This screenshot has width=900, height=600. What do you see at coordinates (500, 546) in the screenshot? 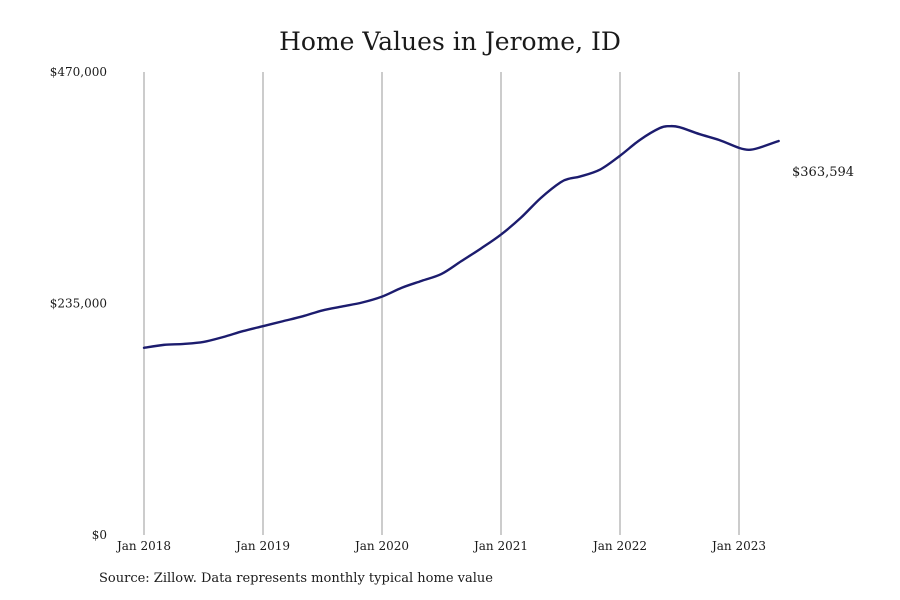
I see `x-tick-label: Jan 2021` at bounding box center [500, 546].